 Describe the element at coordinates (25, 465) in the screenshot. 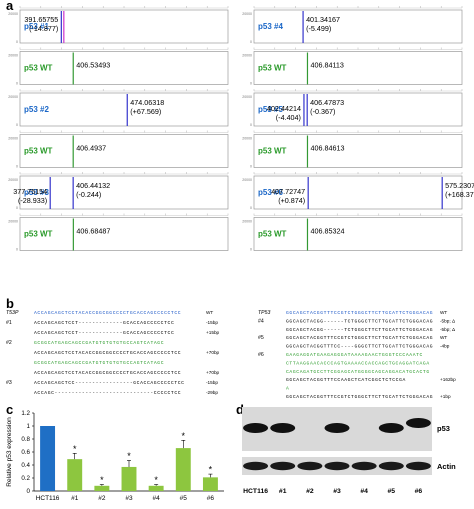

I see `y-tick-label: 0.4` at that location.